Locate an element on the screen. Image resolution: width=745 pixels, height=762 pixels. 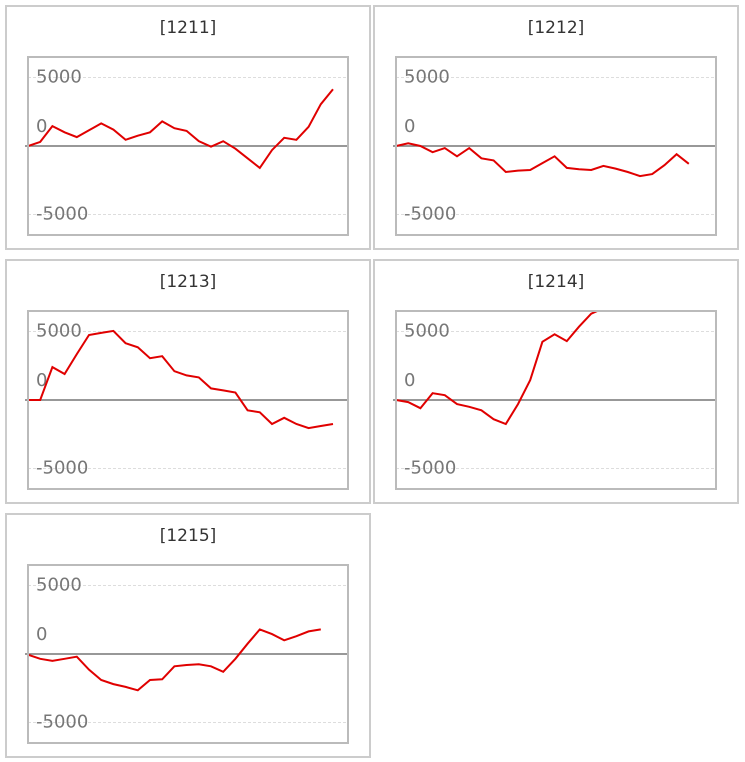
chart-title: [1214] is located at coordinates (556, 282).